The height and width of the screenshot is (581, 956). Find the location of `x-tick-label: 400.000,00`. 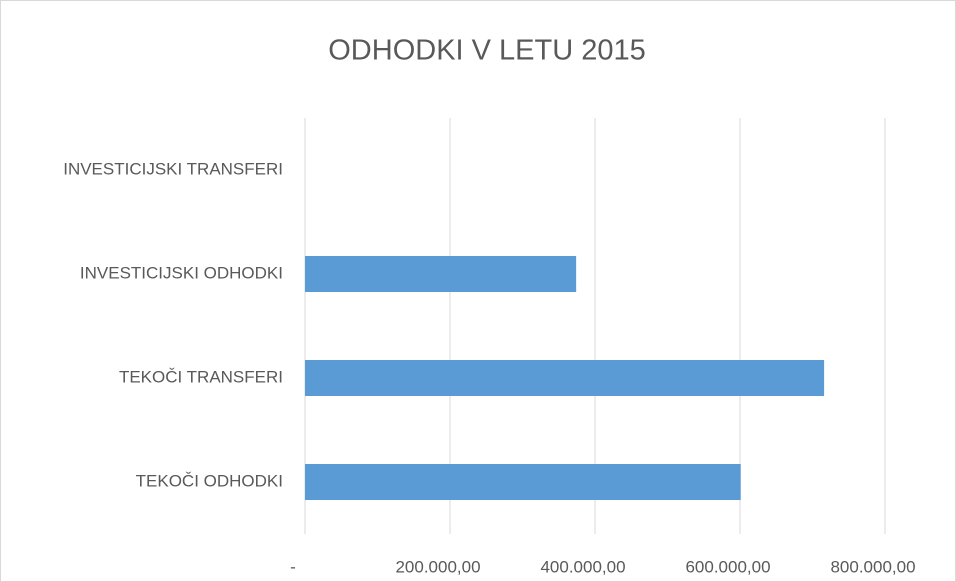

x-tick-label: 400.000,00 is located at coordinates (582, 566).